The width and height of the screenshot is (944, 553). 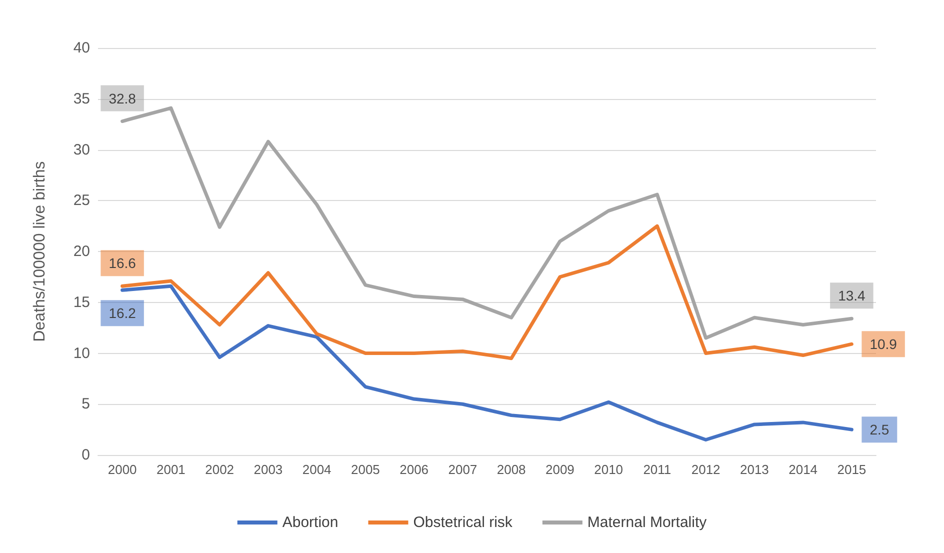 What do you see at coordinates (365, 469) in the screenshot?
I see `x-tick-label: 2005` at bounding box center [365, 469].